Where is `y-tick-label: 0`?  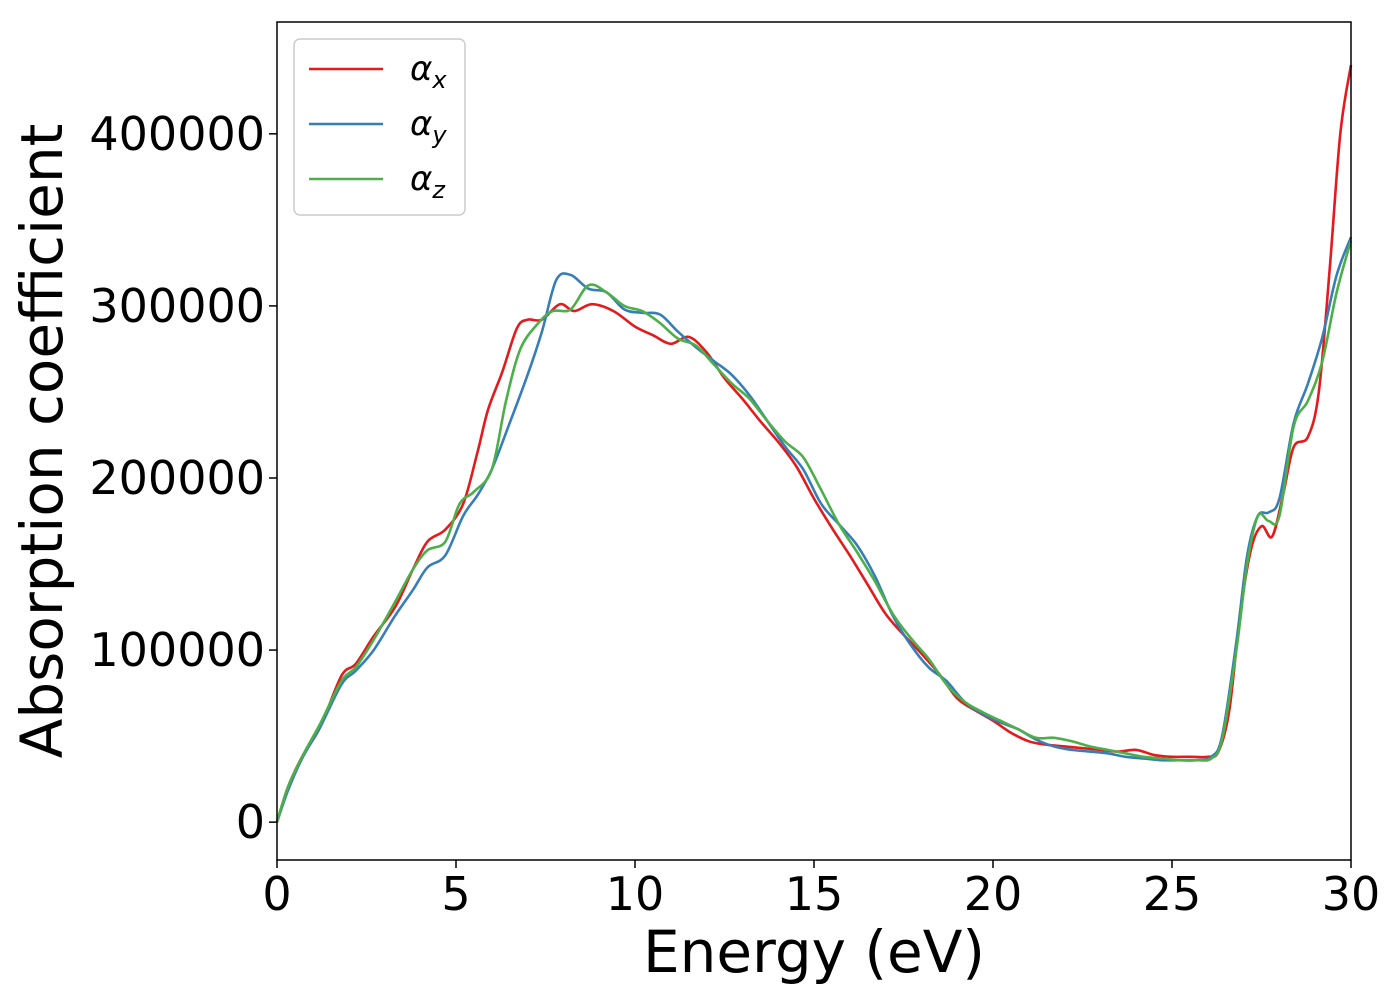
y-tick-label: 0 is located at coordinates (250, 822).